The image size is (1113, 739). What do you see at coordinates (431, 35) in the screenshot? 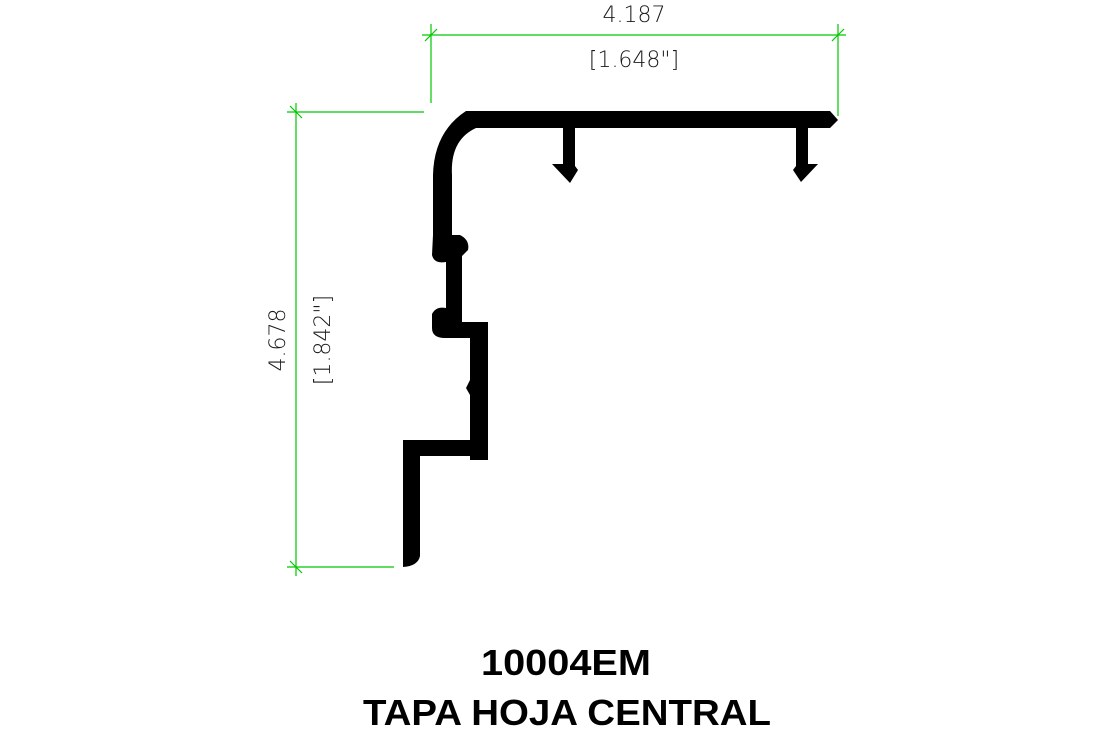
I see `width-tick-left` at bounding box center [431, 35].